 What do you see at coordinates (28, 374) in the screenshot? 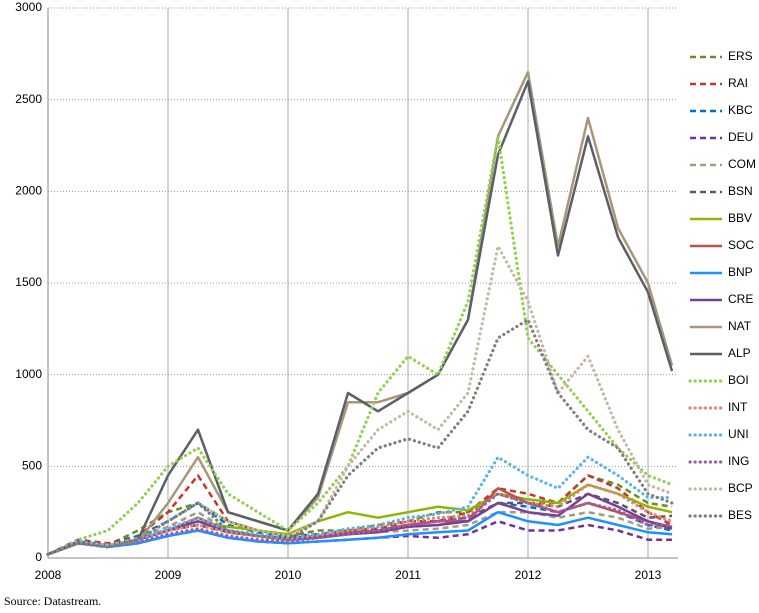
I see `y-tick-label: 1000` at bounding box center [28, 374].